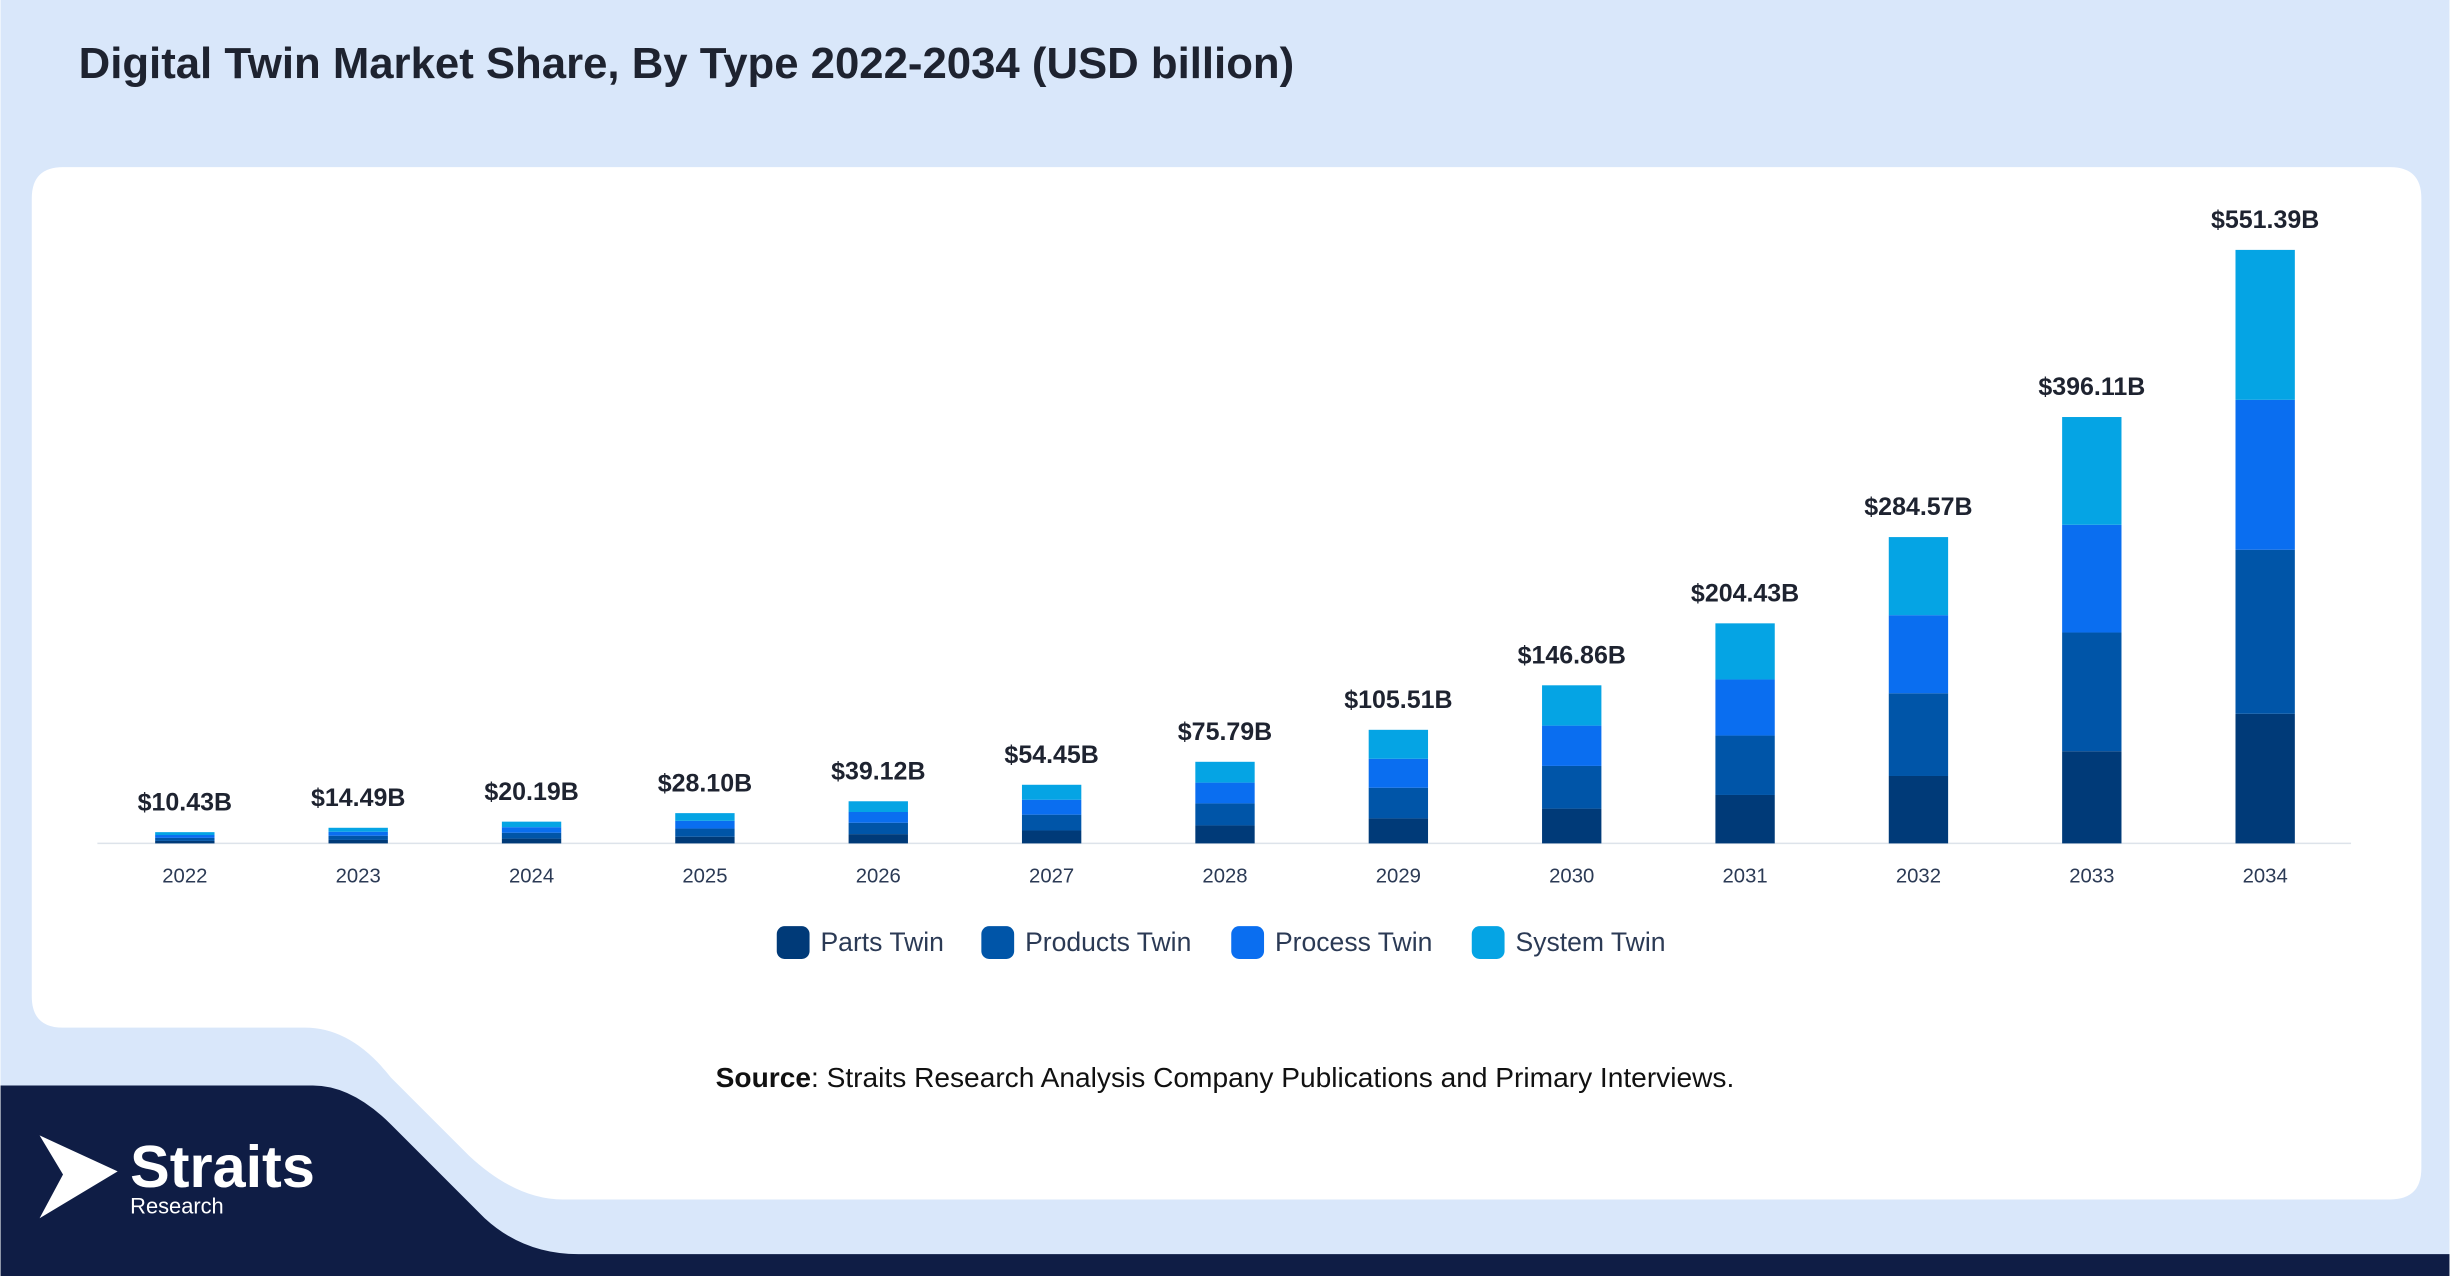 This screenshot has width=2450, height=1276. Describe the element at coordinates (878, 771) in the screenshot. I see `total-label: $39.12B` at that location.